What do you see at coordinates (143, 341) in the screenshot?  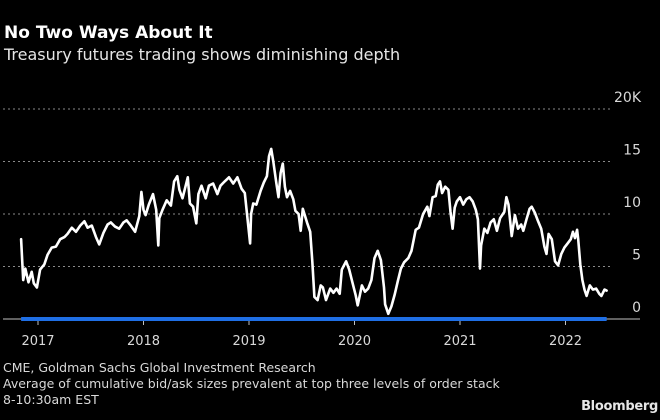 I see `x-tick-label: 2018` at bounding box center [143, 341].